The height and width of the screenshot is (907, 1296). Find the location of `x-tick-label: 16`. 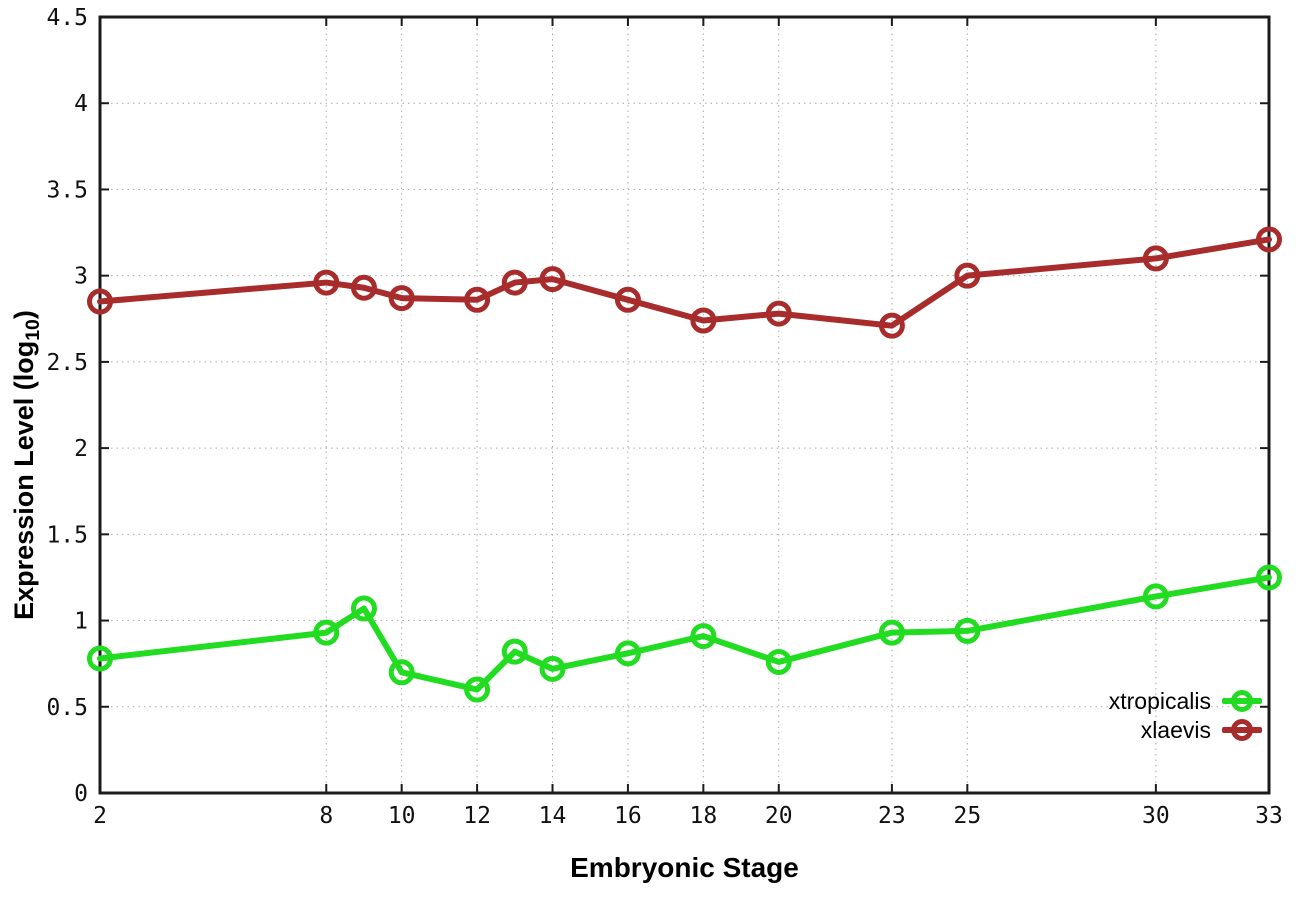

x-tick-label: 16 is located at coordinates (628, 816).